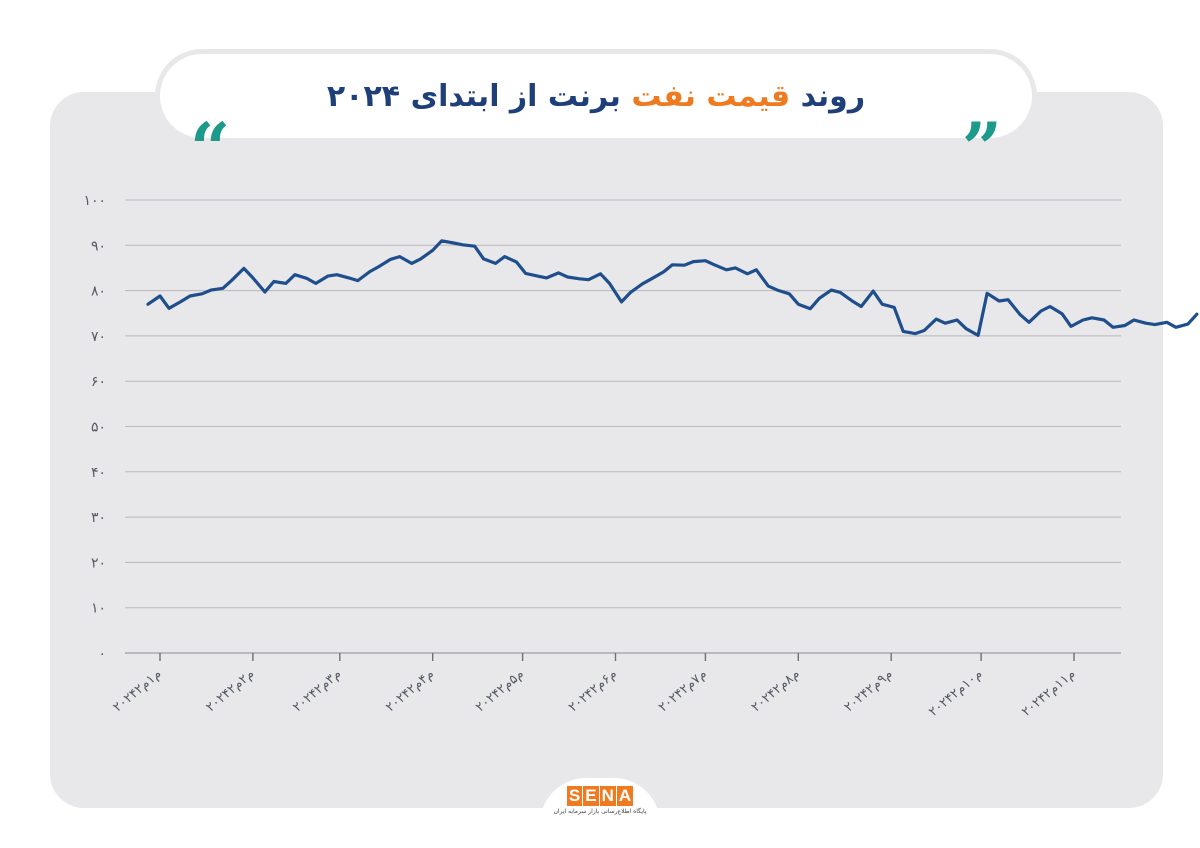 This screenshot has height=848, width=1200. What do you see at coordinates (98, 518) in the screenshot?
I see `y-tick-label: ۳۰` at bounding box center [98, 518].